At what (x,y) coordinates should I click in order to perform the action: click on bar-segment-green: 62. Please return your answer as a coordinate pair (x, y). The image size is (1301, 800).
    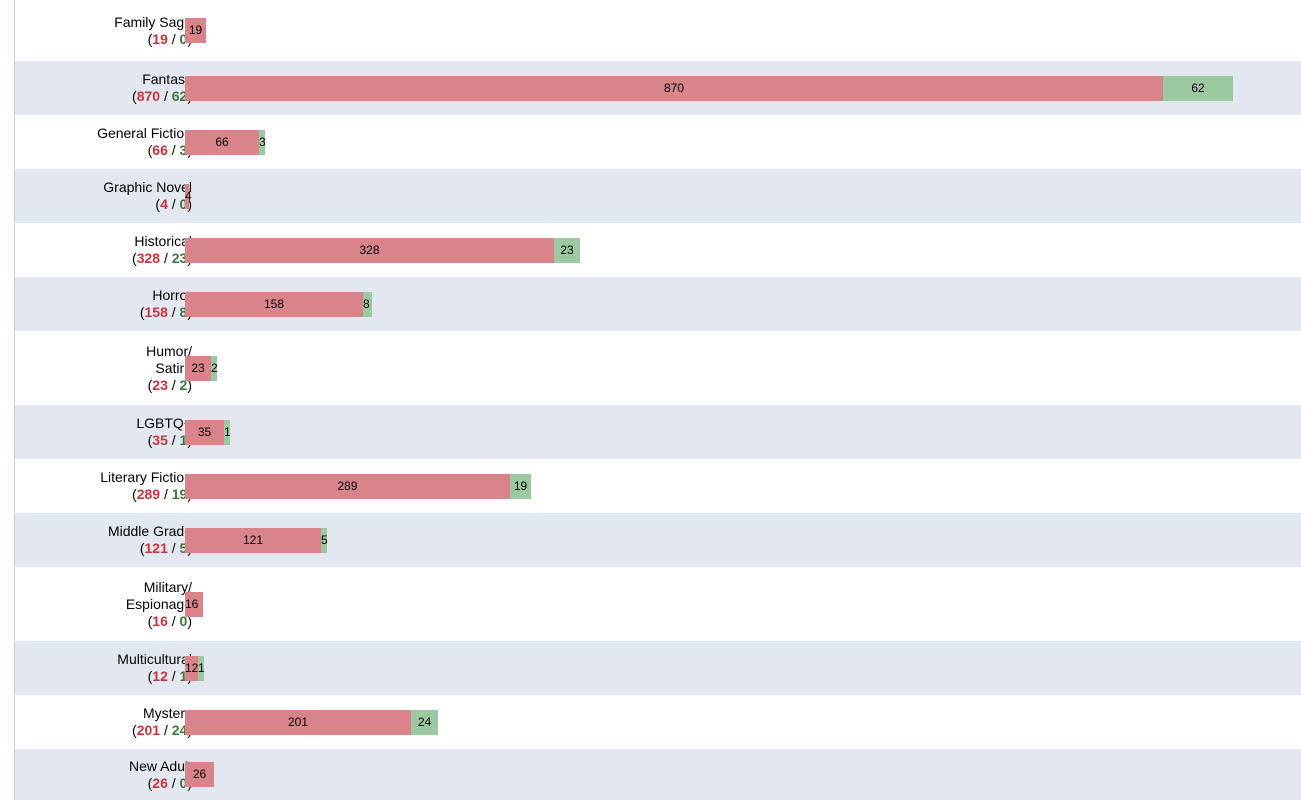
    Looking at the image, I should click on (1198, 88).